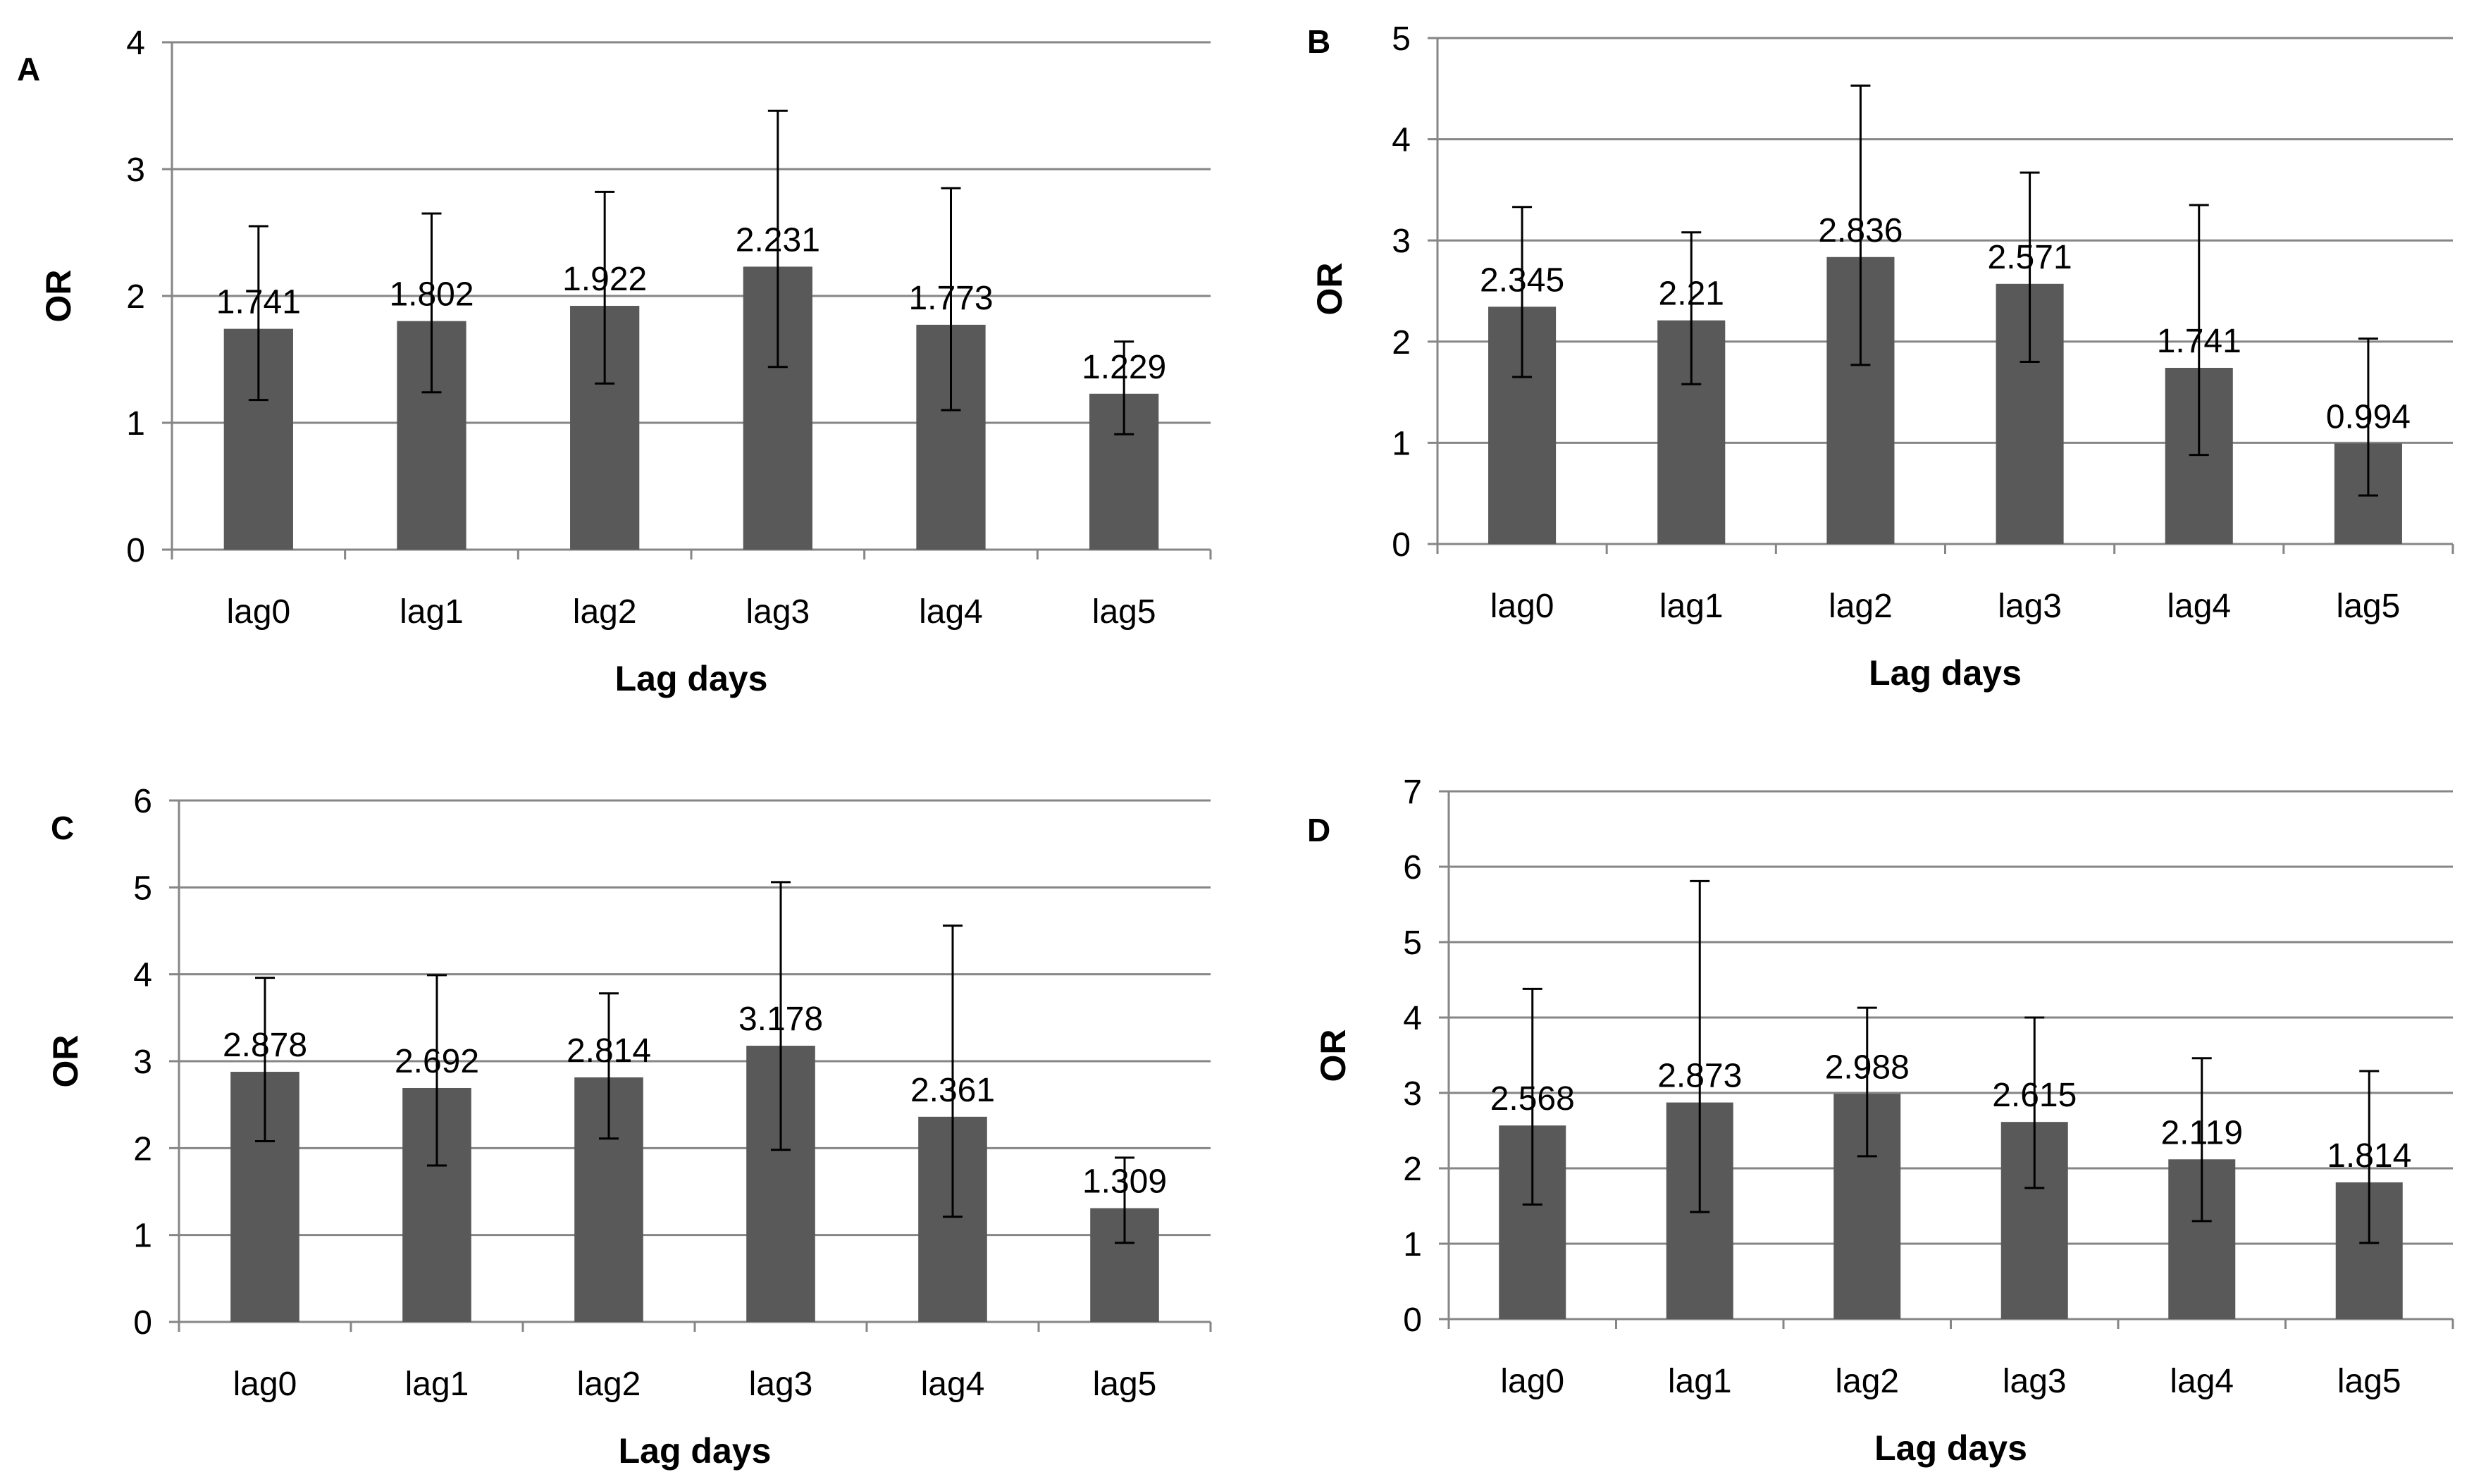 Image resolution: width=2474 pixels, height=1484 pixels. Describe the element at coordinates (135, 43) in the screenshot. I see `panel-a-y-tick-label: 4` at that location.